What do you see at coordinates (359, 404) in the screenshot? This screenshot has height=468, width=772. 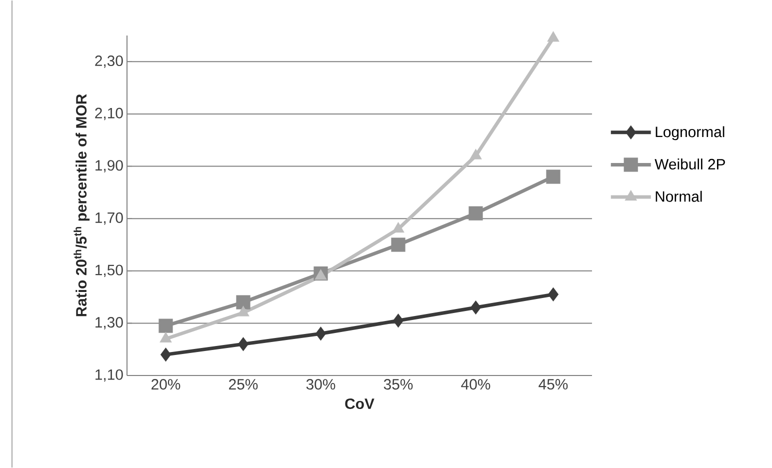 I see `x-axis-title: CoV` at bounding box center [359, 404].